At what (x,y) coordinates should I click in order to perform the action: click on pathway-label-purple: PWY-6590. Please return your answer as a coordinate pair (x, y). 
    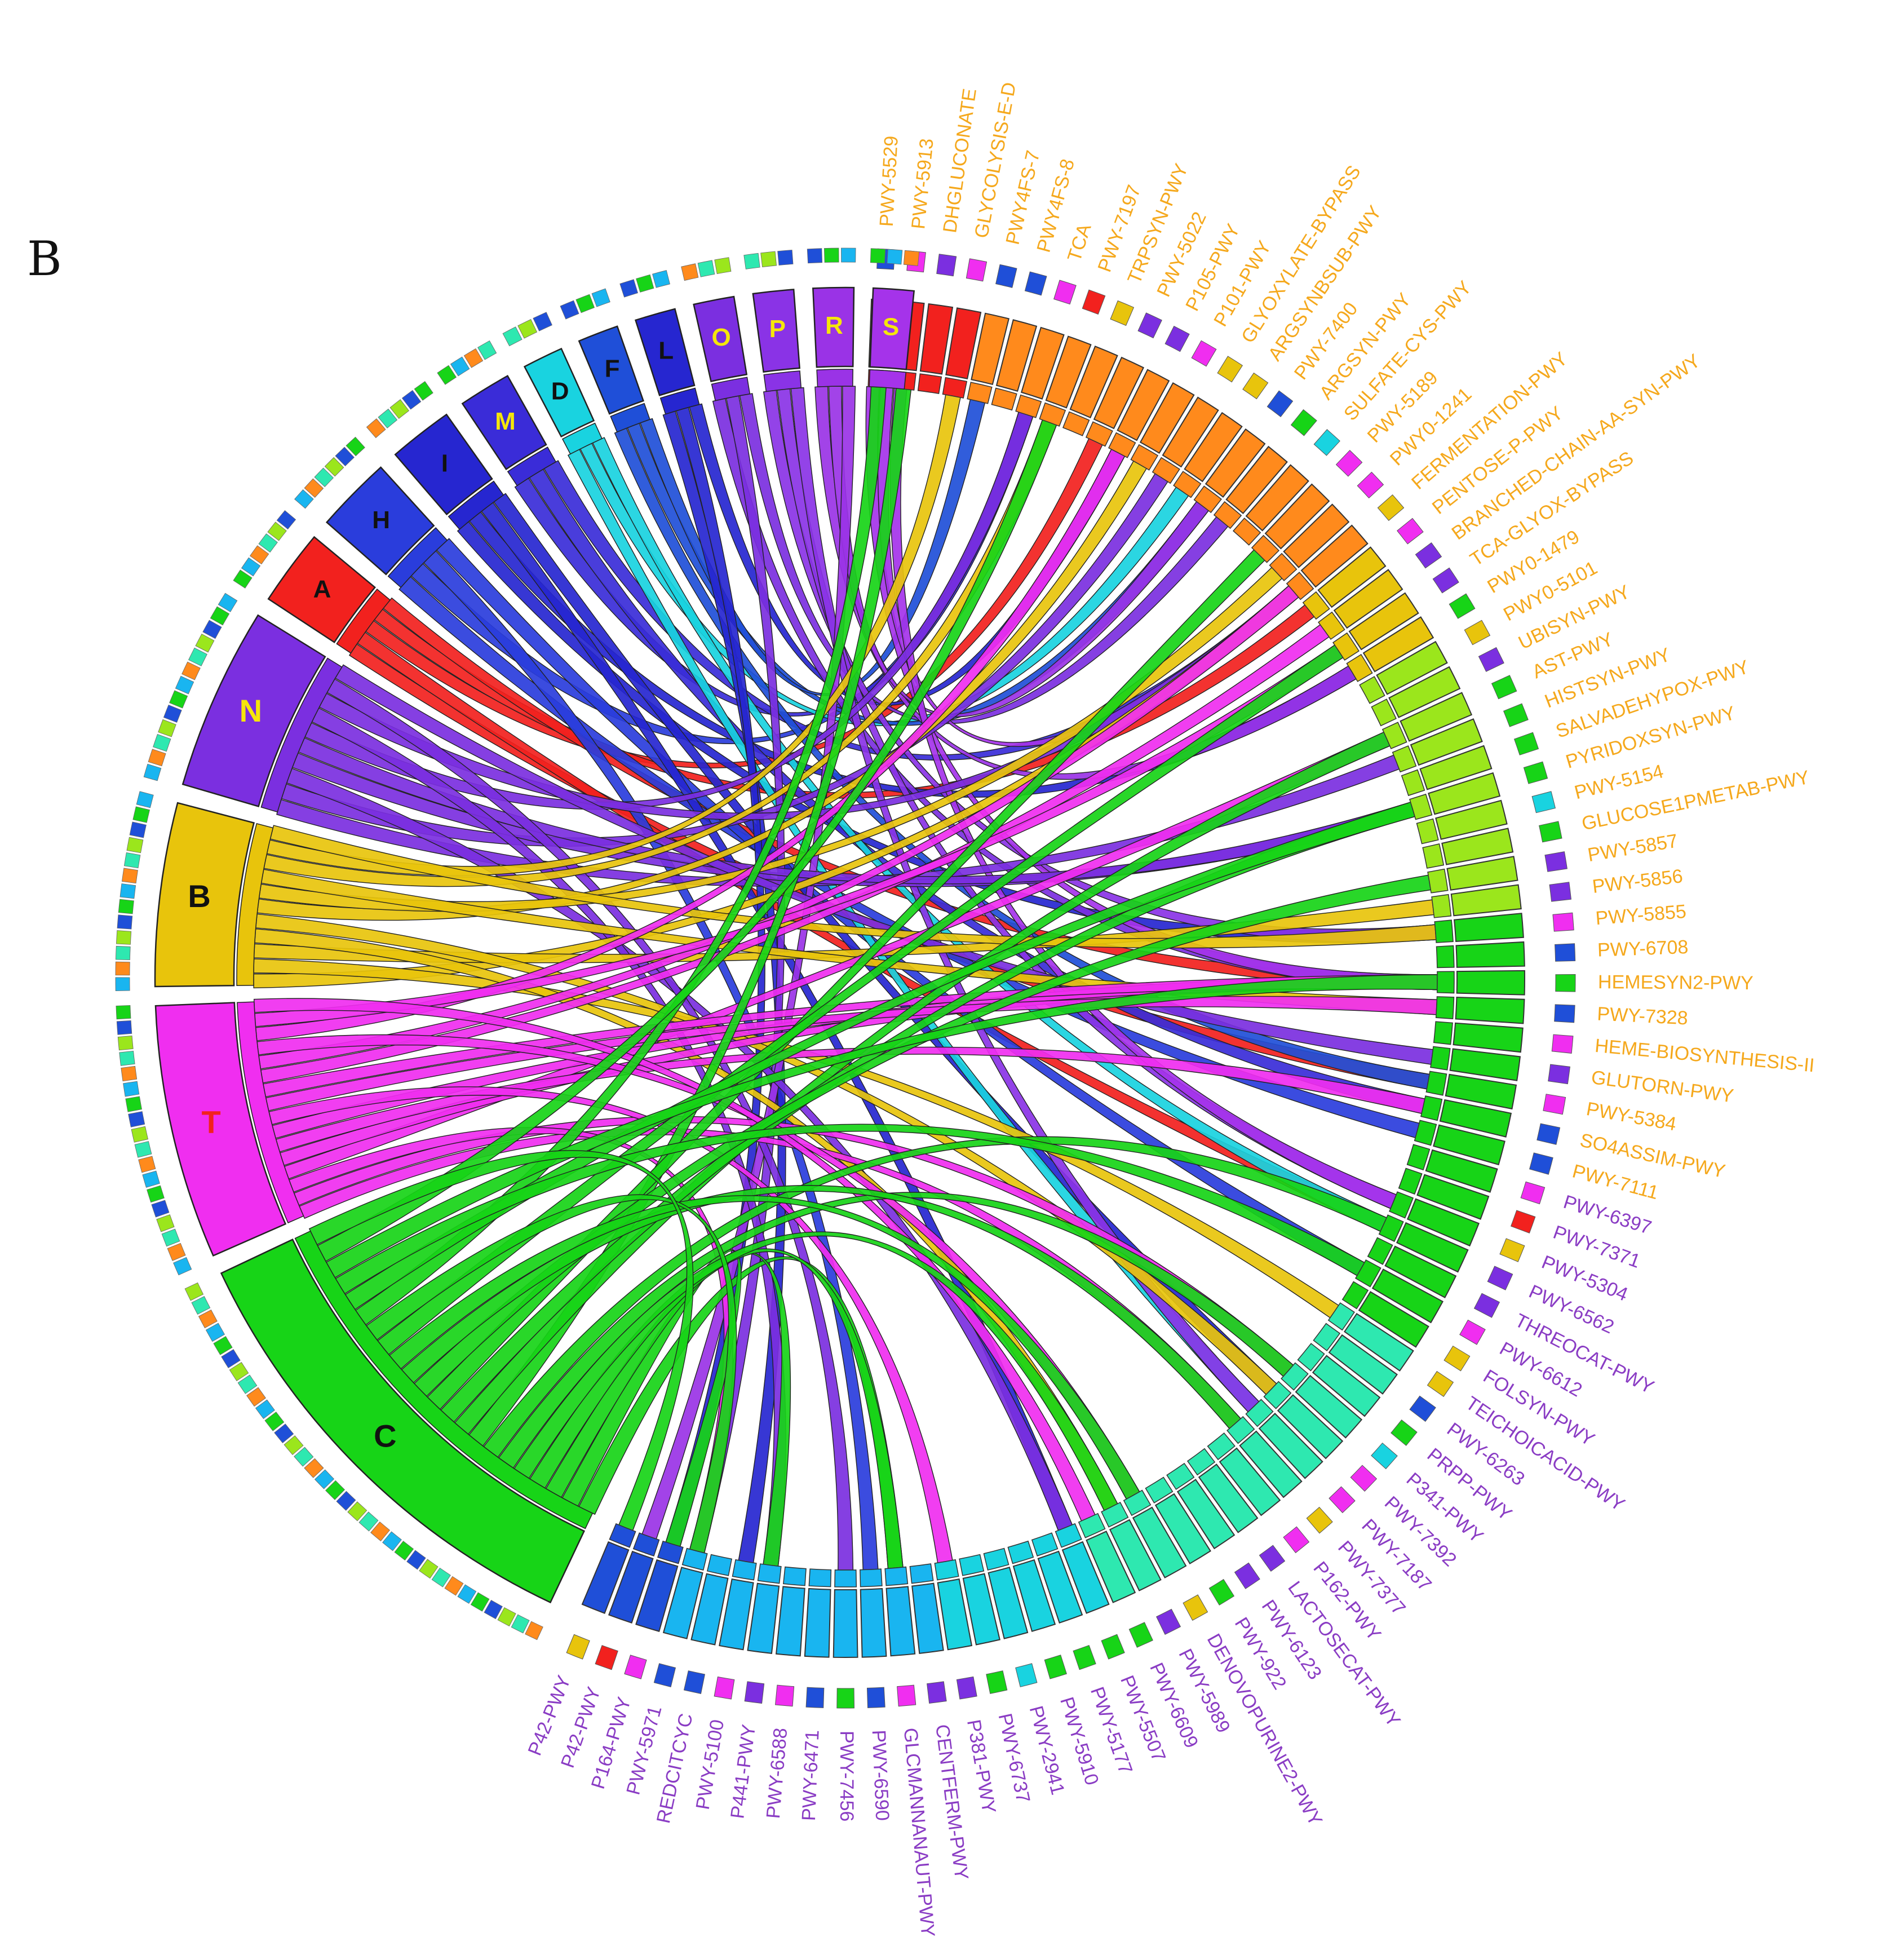
    Looking at the image, I should click on (880, 1775).